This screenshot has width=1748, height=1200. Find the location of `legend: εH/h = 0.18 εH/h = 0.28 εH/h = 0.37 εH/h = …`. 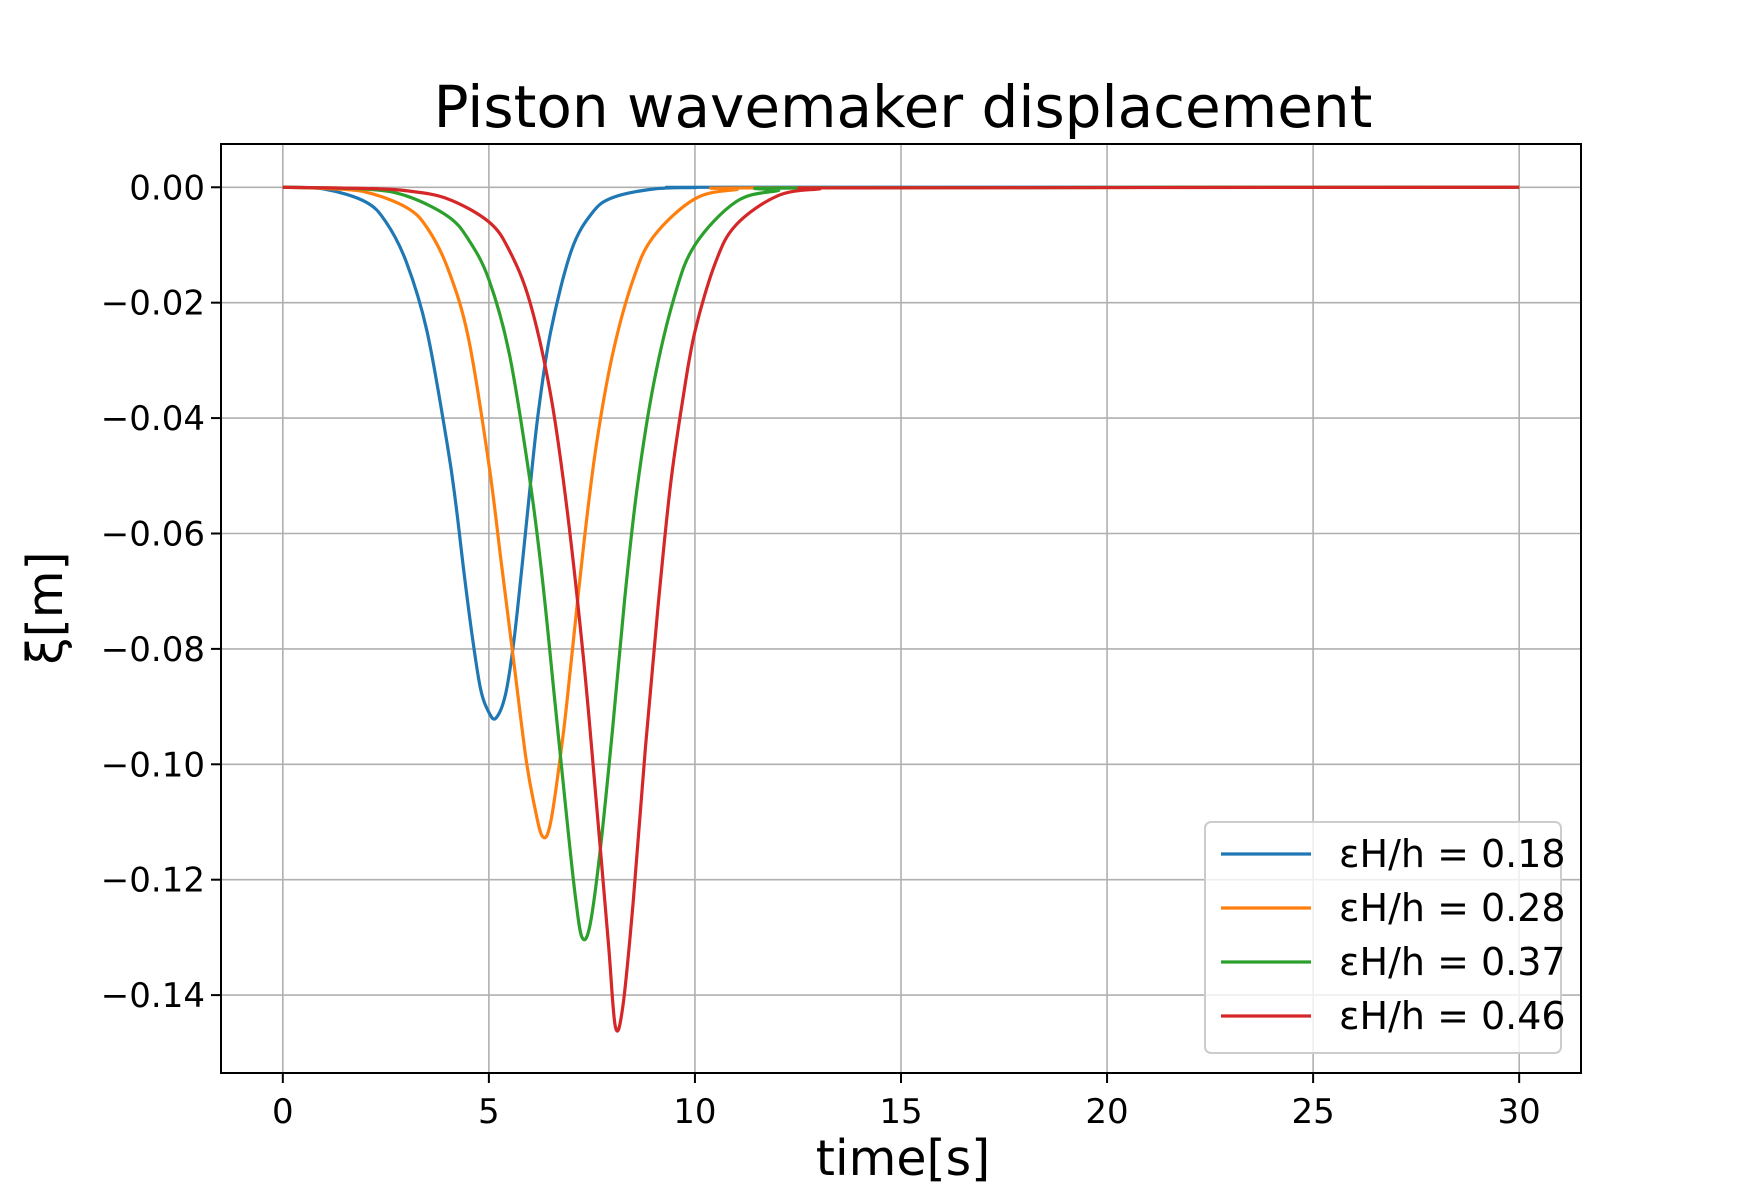

legend: εH/h = 0.18 εH/h = 0.28 εH/h = 0.37 εH/h = … is located at coordinates (1385, 937).